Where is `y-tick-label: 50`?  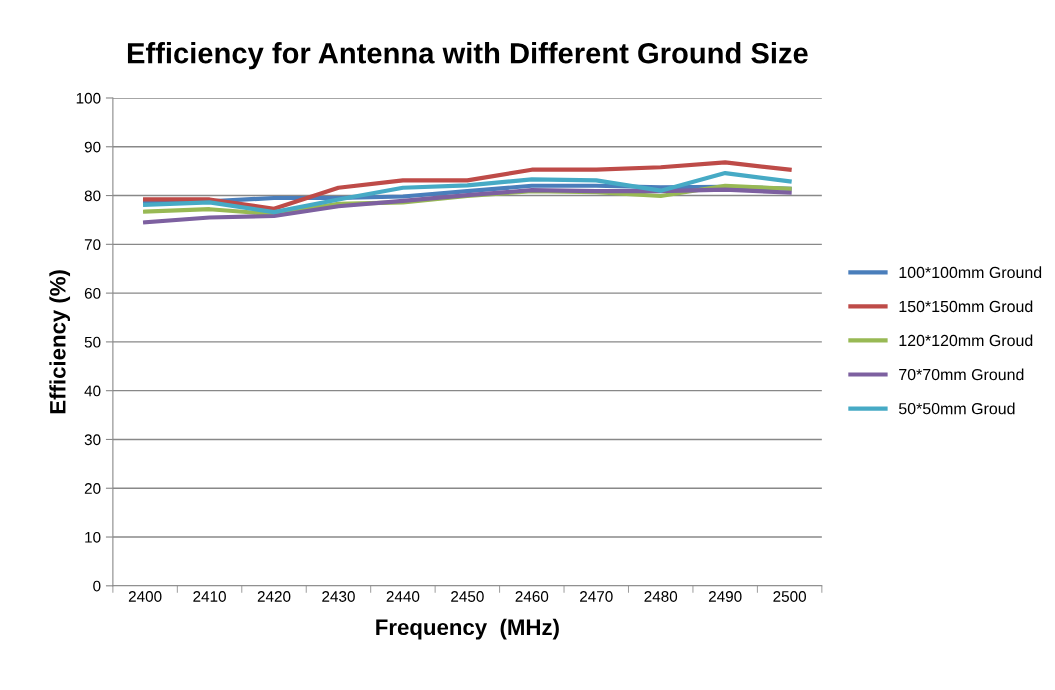
y-tick-label: 50 is located at coordinates (92, 342).